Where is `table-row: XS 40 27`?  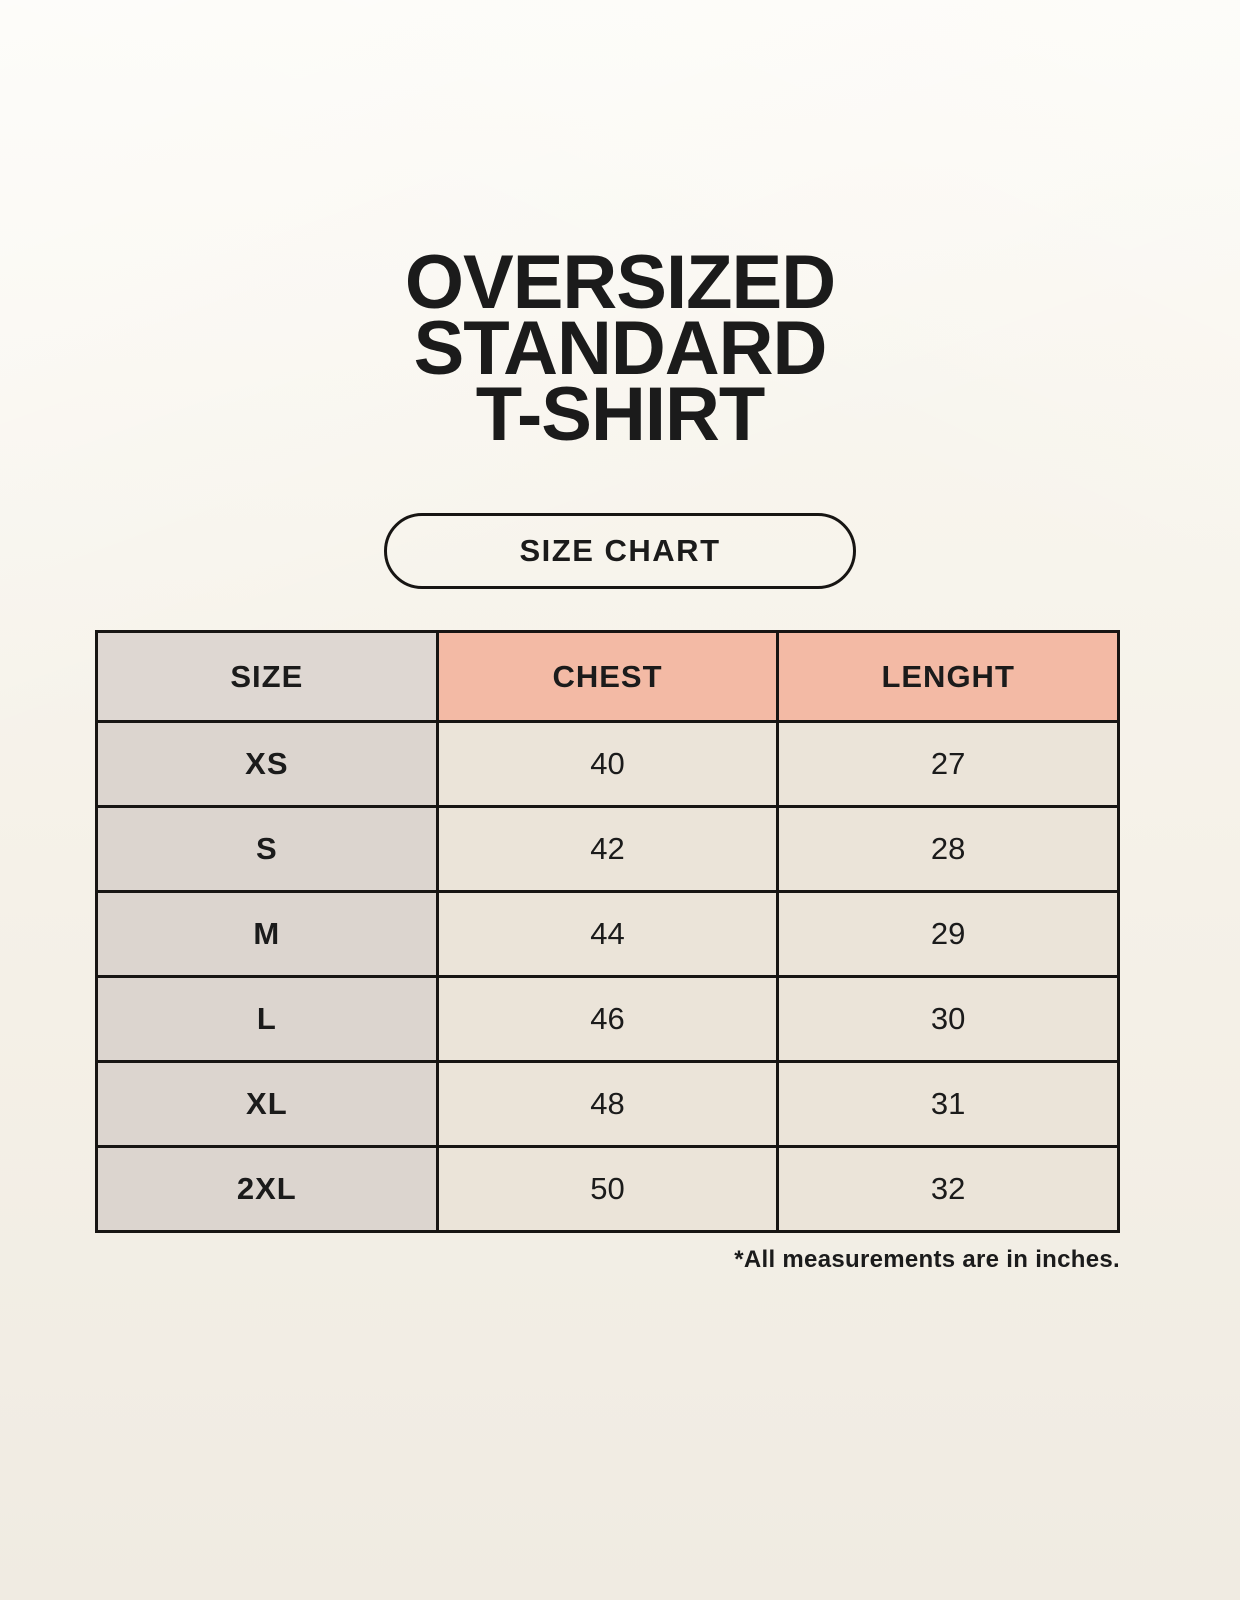 table-row: XS 40 27 is located at coordinates (607, 764).